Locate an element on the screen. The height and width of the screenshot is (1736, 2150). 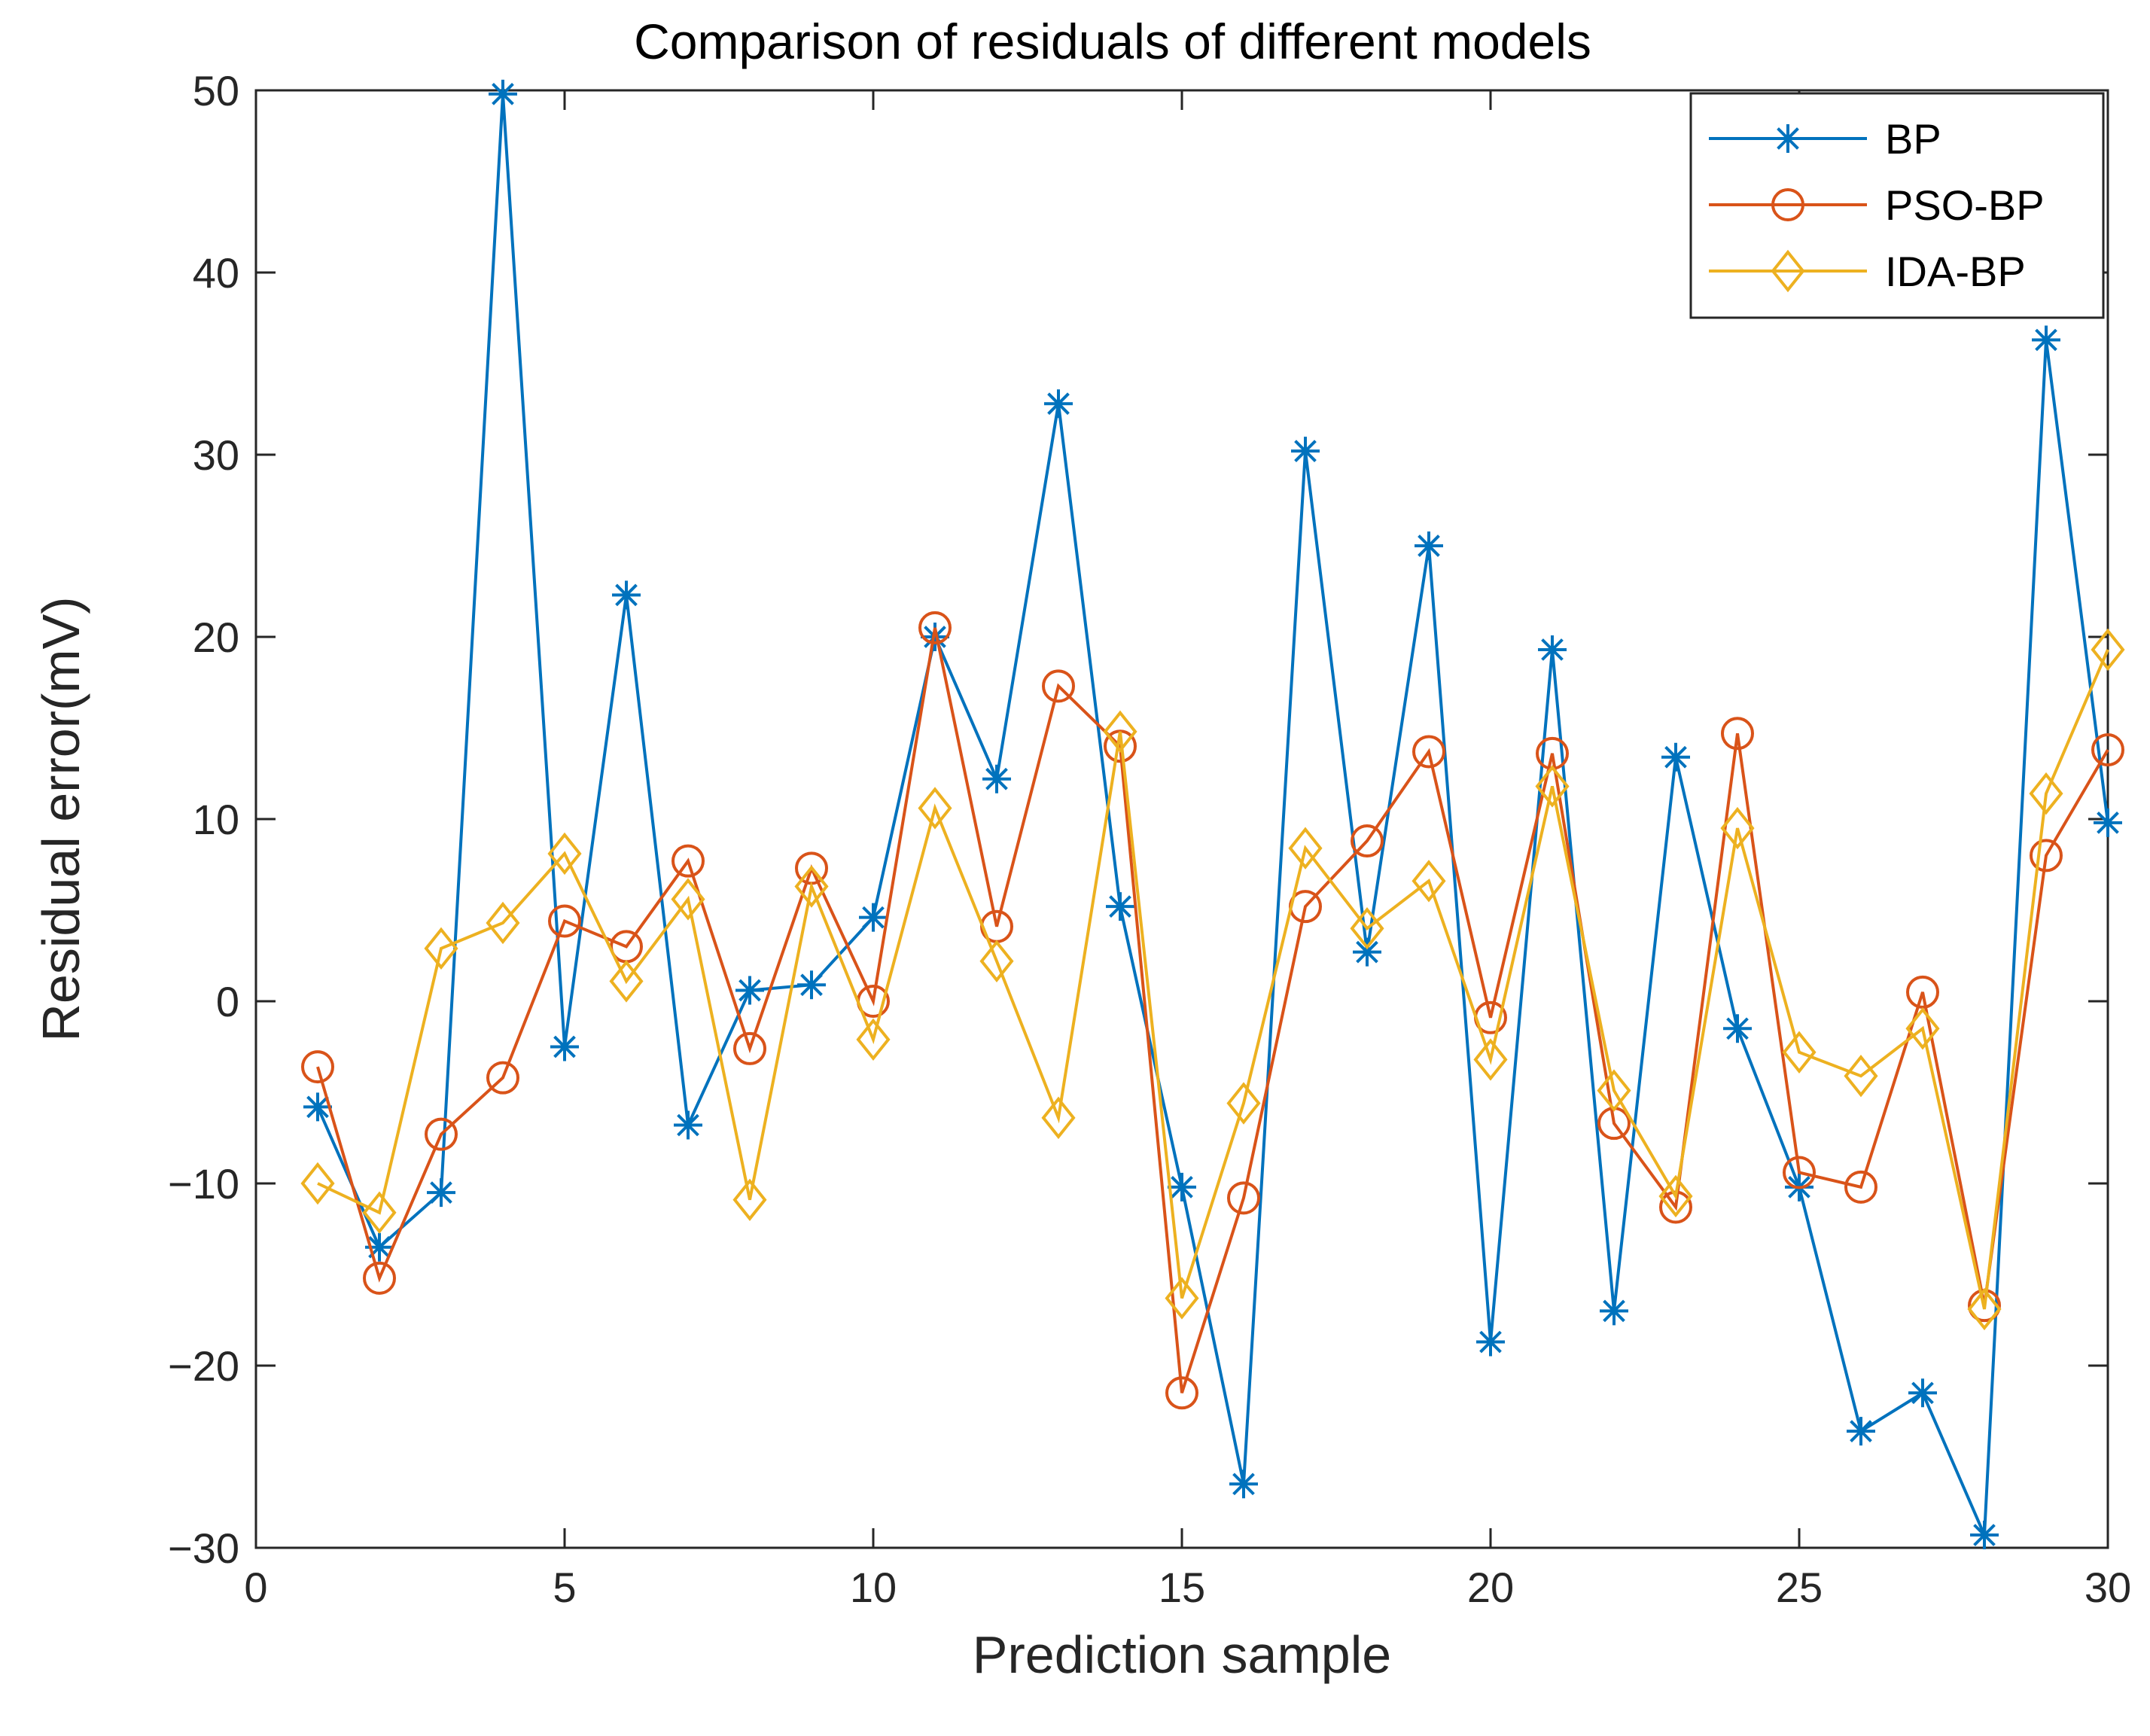
legend-entry-pso-bp: PSO-BP is located at coordinates (1877, 205).